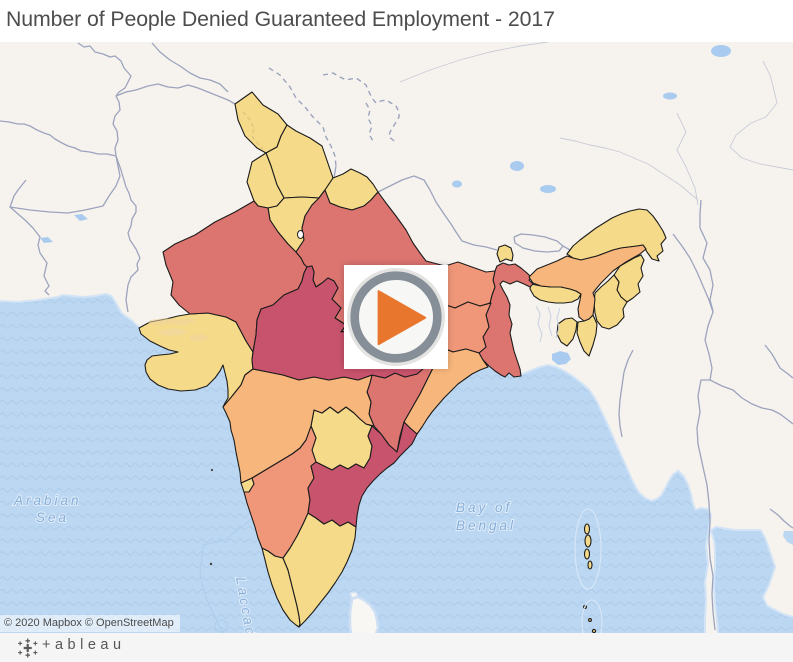 The width and height of the screenshot is (793, 662). What do you see at coordinates (47, 500) in the screenshot?
I see `svg-text: Arabian` at bounding box center [47, 500].